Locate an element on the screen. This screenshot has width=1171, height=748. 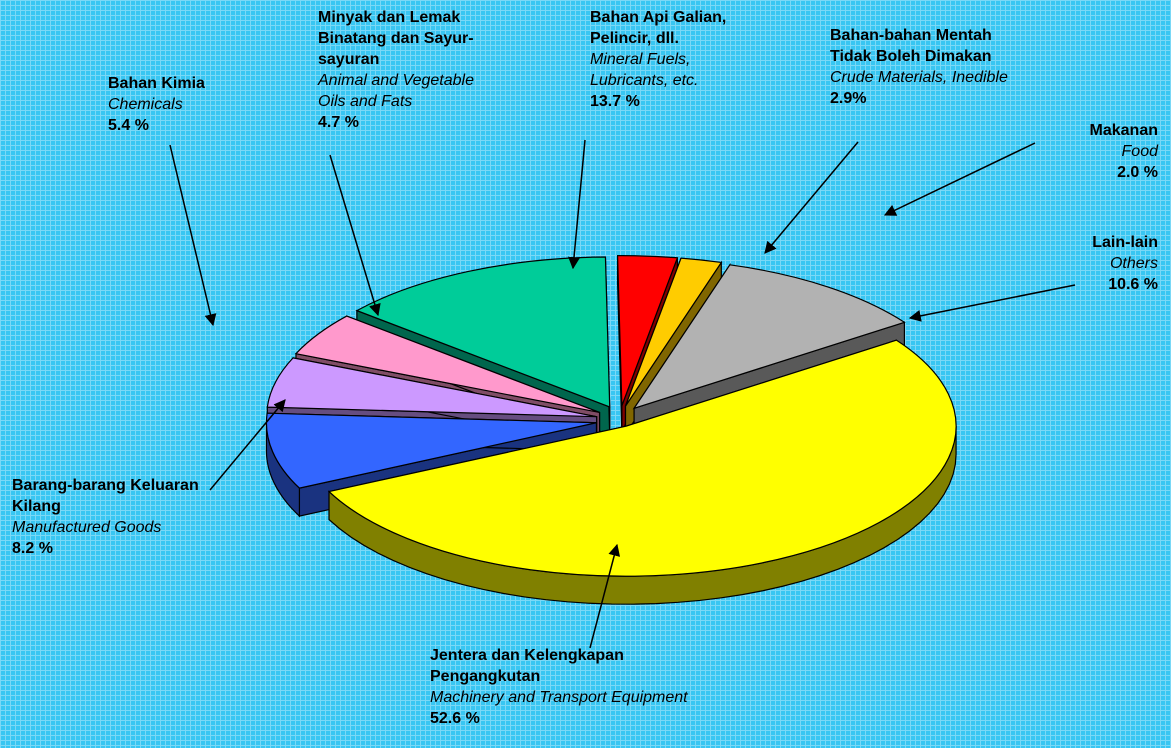
category-label-en: Mineral Fuels, is located at coordinates (640, 59).